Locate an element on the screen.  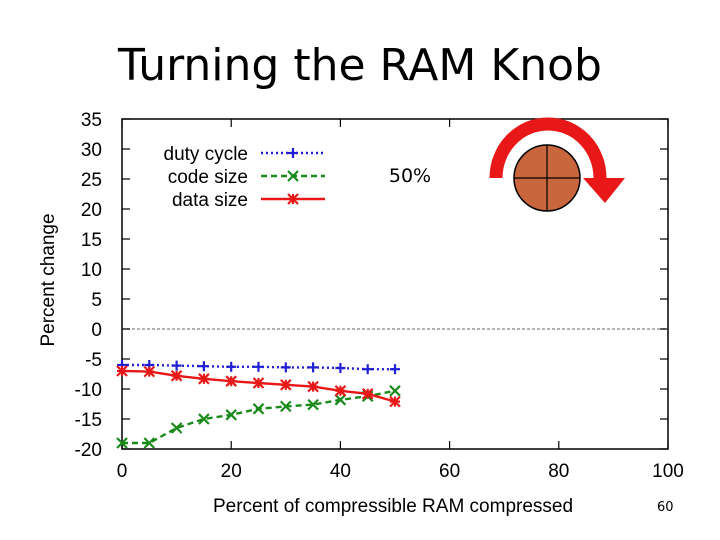
y-tick-label: 10 is located at coordinates (91, 270).